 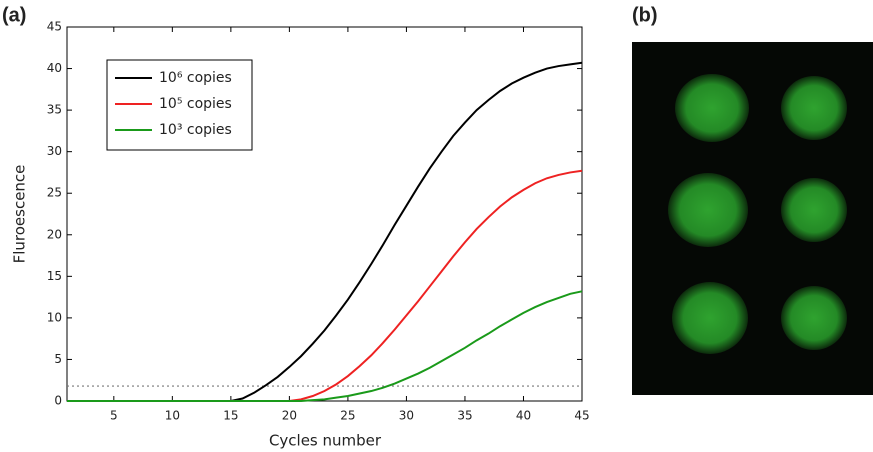 I want to click on y-axis-title: Fluroescence, so click(x=20, y=214).